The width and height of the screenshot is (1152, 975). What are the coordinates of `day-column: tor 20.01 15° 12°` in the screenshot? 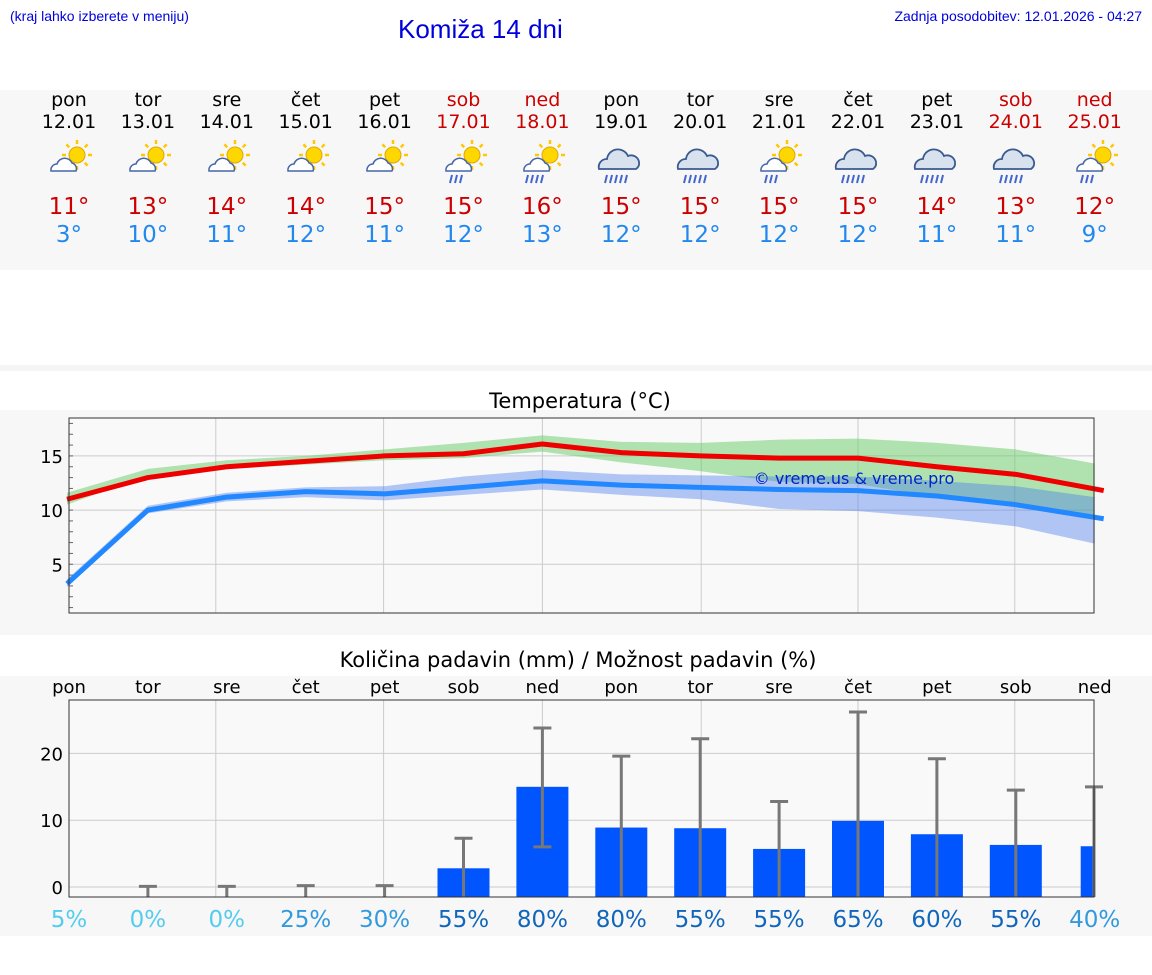 It's located at (700, 169).